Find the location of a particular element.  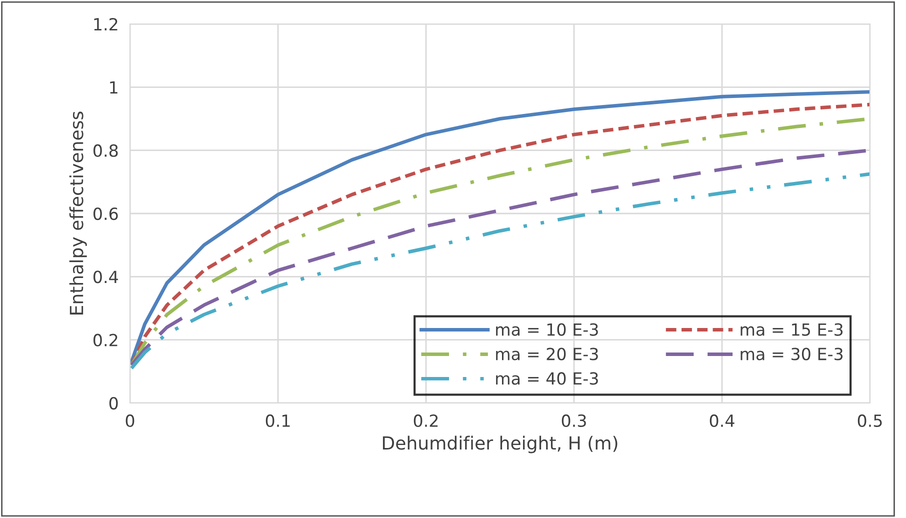

y-tick-label: 1.2 is located at coordinates (106, 24).